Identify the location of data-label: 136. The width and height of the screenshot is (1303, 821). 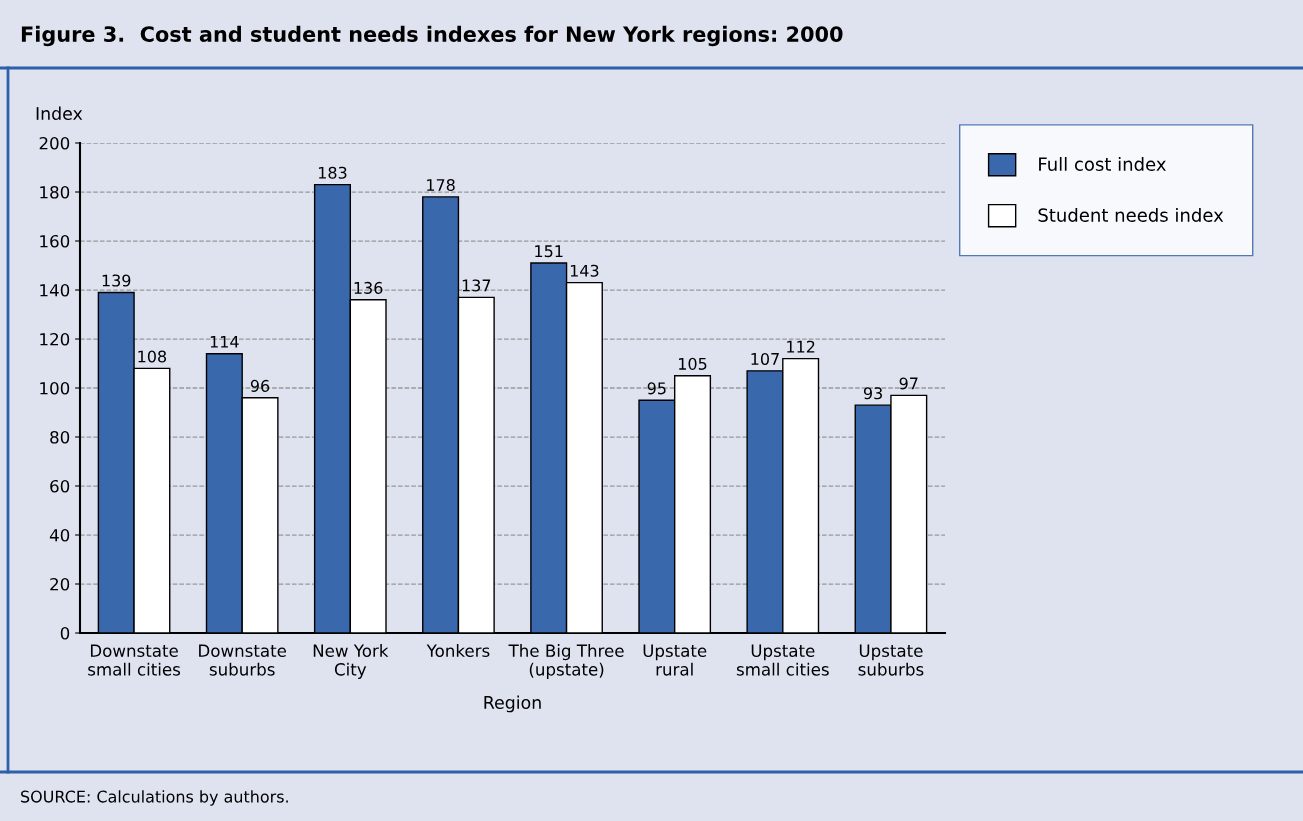
(368, 287).